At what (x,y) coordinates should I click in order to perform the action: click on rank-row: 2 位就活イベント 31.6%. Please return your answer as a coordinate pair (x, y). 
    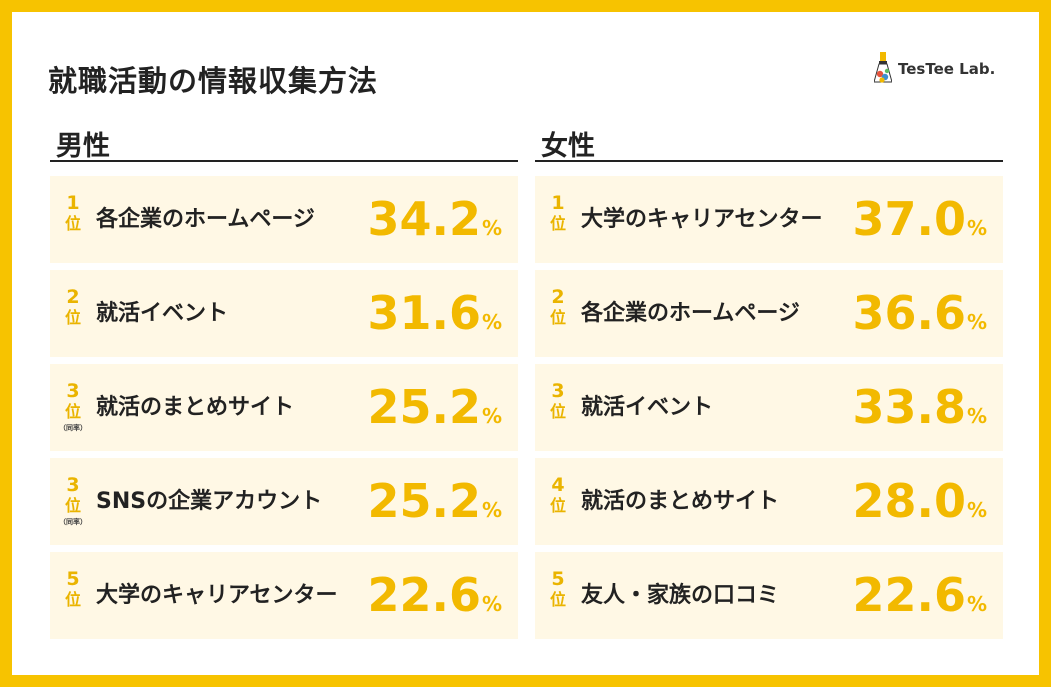
    Looking at the image, I should click on (284, 313).